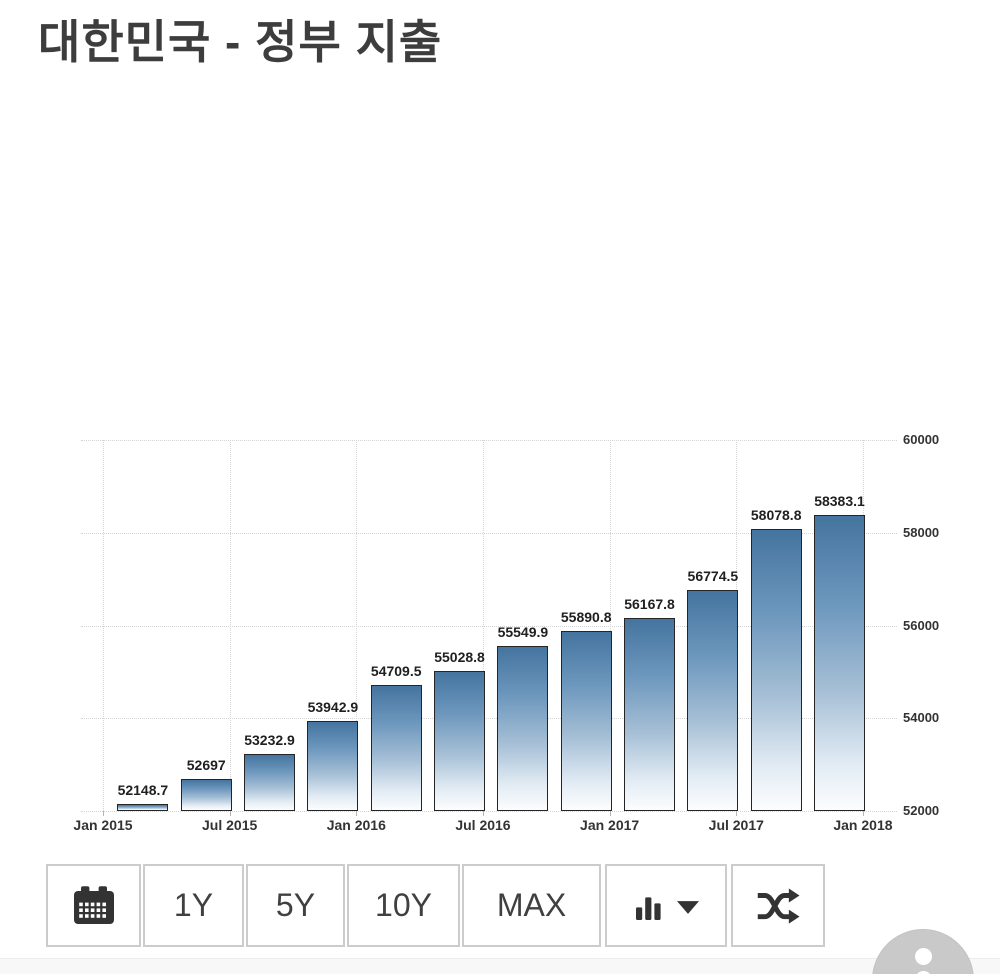 This screenshot has width=1000, height=974. What do you see at coordinates (610, 825) in the screenshot?
I see `x-axis-label: Jan 2017` at bounding box center [610, 825].